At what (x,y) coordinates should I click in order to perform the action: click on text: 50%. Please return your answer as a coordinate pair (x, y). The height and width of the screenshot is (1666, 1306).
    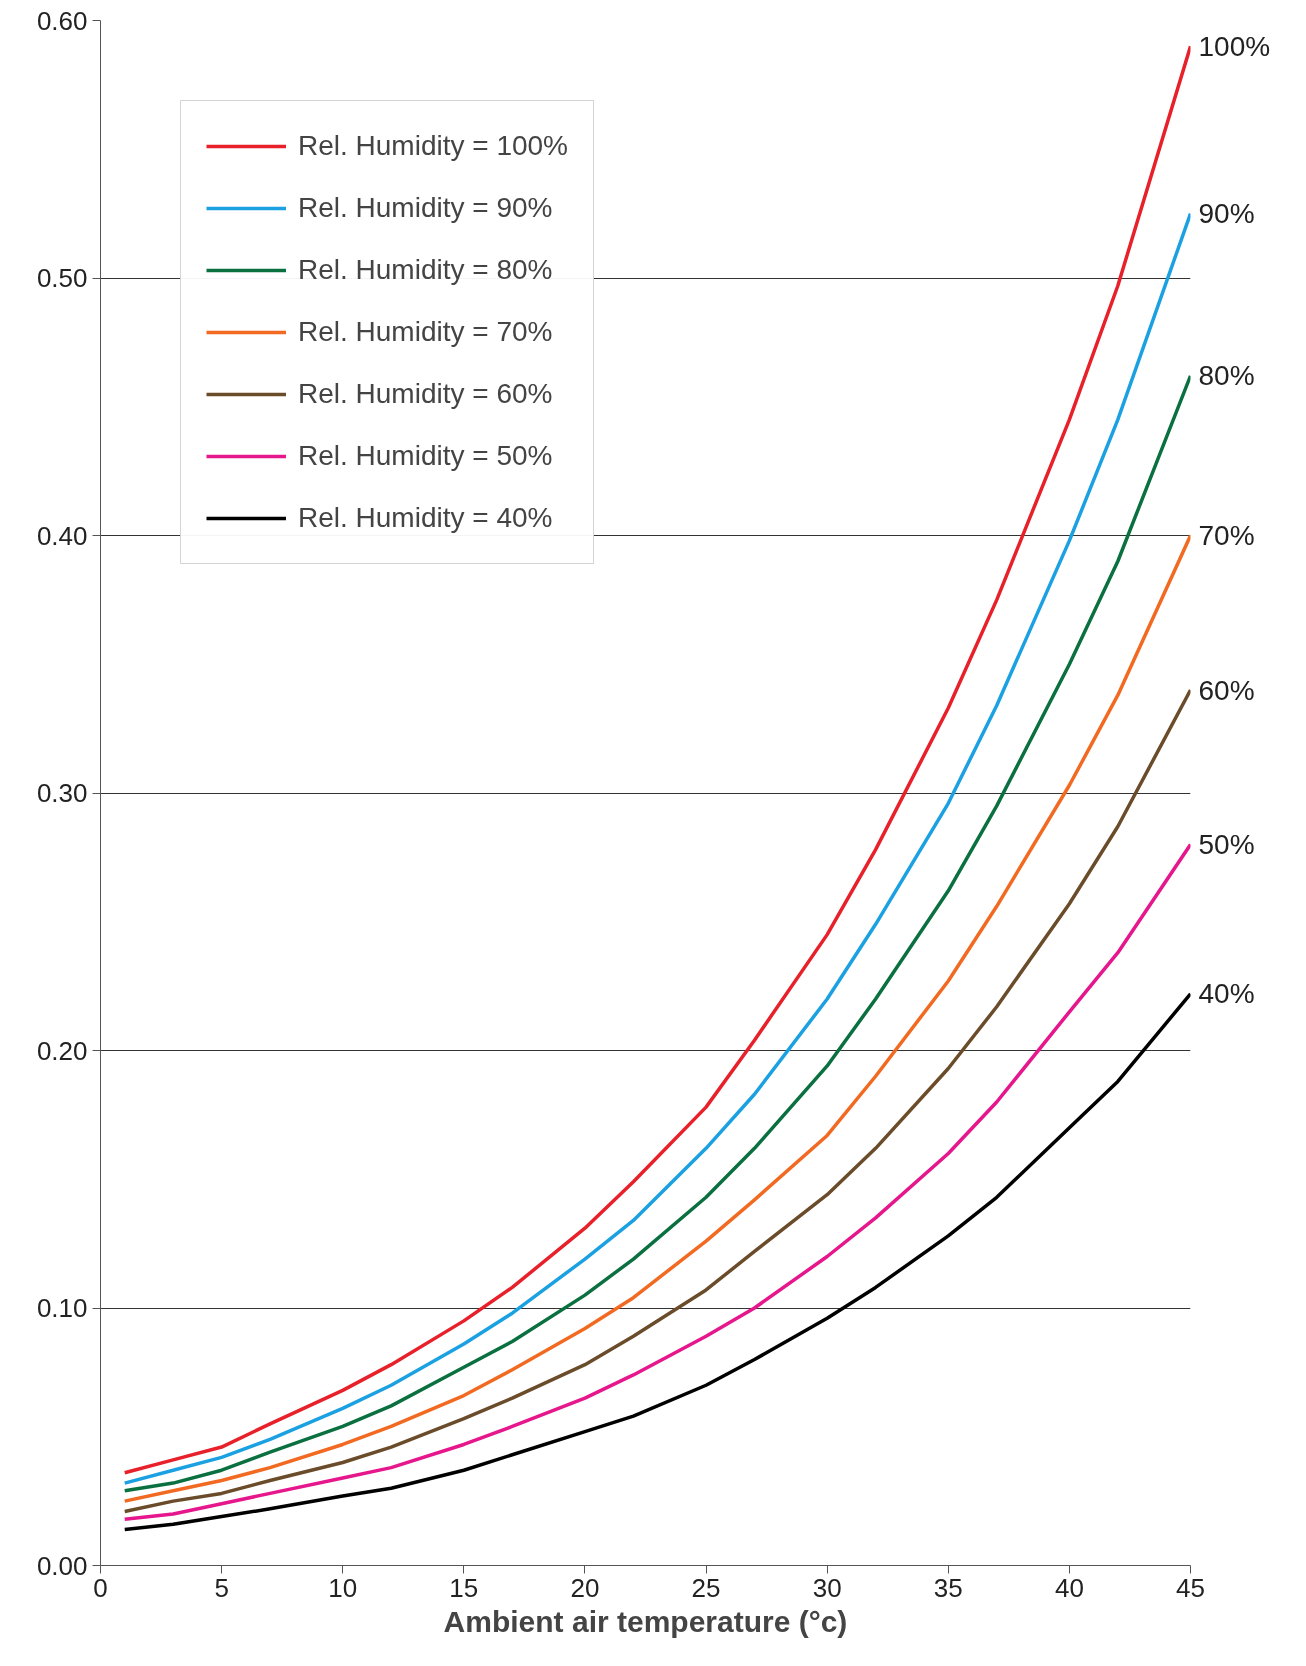
    Looking at the image, I should click on (1226, 844).